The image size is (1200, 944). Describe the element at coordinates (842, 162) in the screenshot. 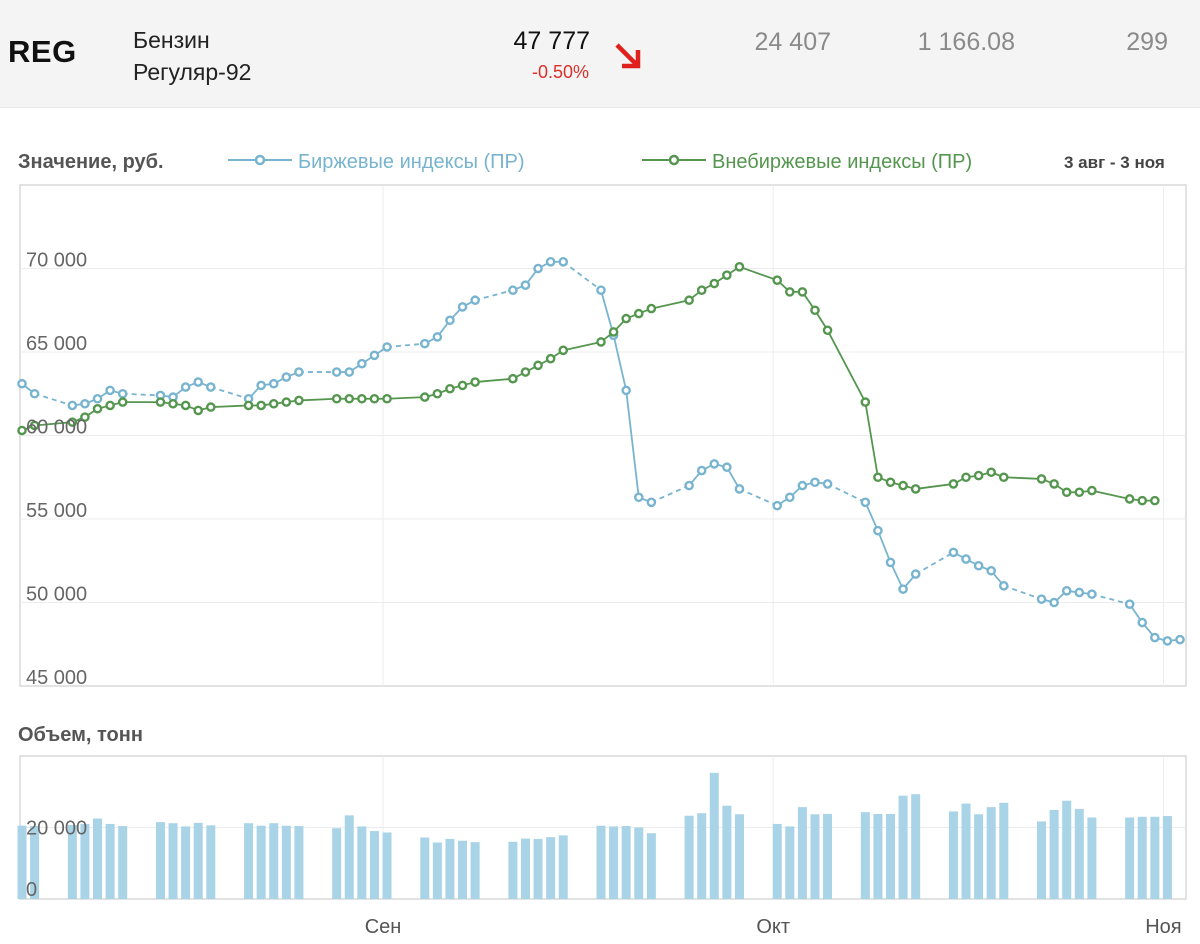

I see `legend-item-otc: Внебиржевые индексы (ПР)` at that location.